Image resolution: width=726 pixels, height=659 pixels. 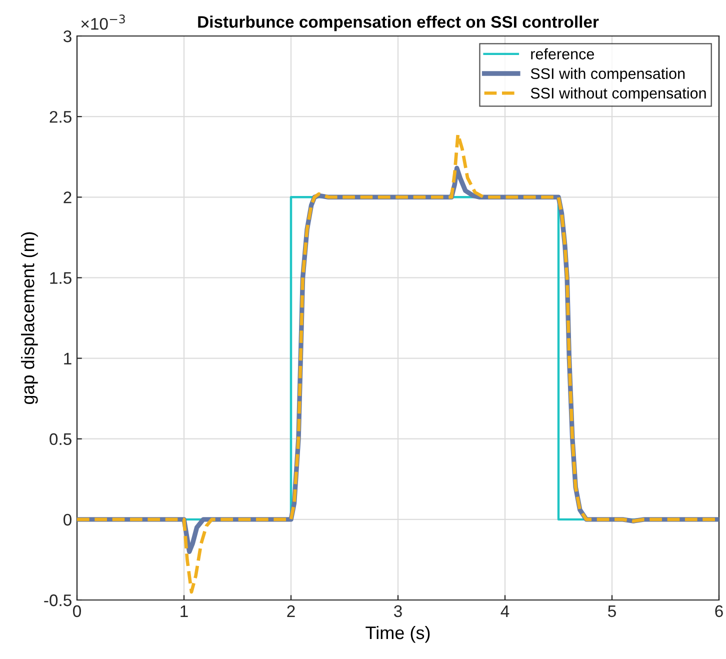 What do you see at coordinates (618, 94) in the screenshot?
I see `legend-label: SSI without compensation` at bounding box center [618, 94].